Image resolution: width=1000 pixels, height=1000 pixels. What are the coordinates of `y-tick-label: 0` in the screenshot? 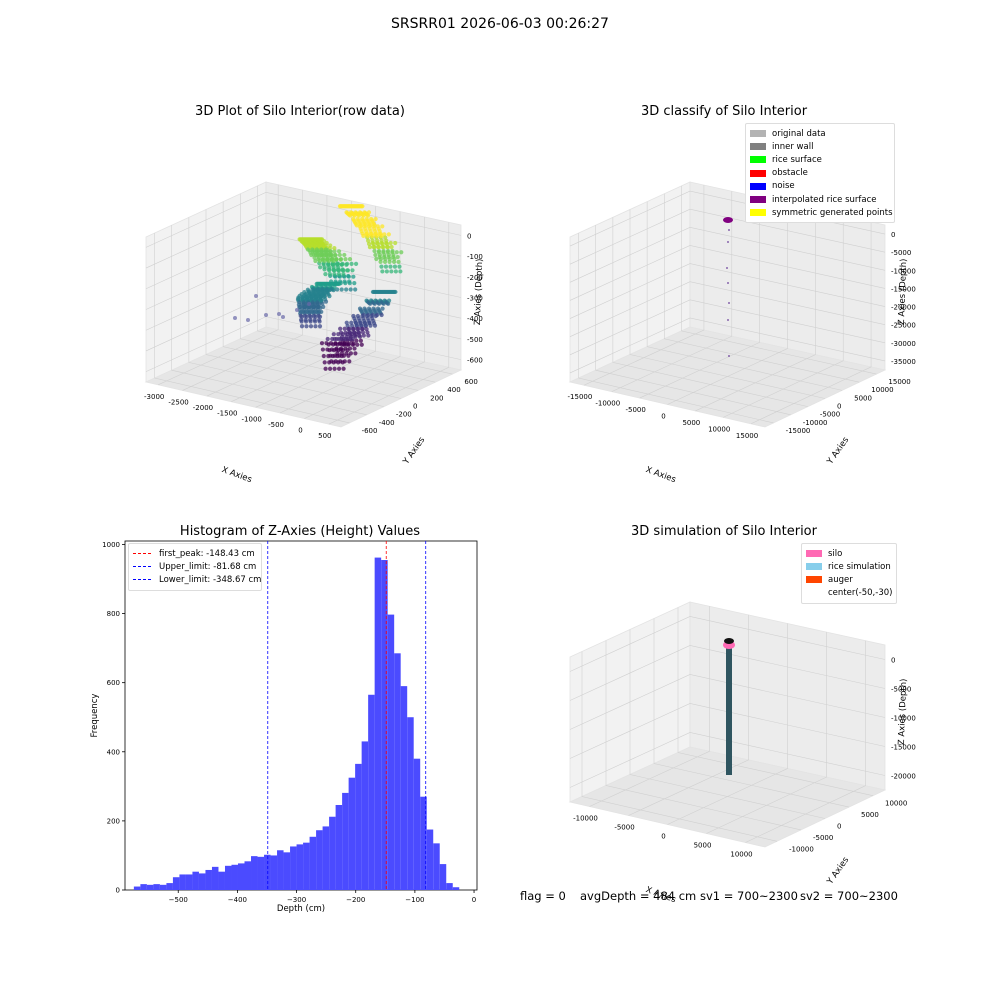 It's located at (118, 891).